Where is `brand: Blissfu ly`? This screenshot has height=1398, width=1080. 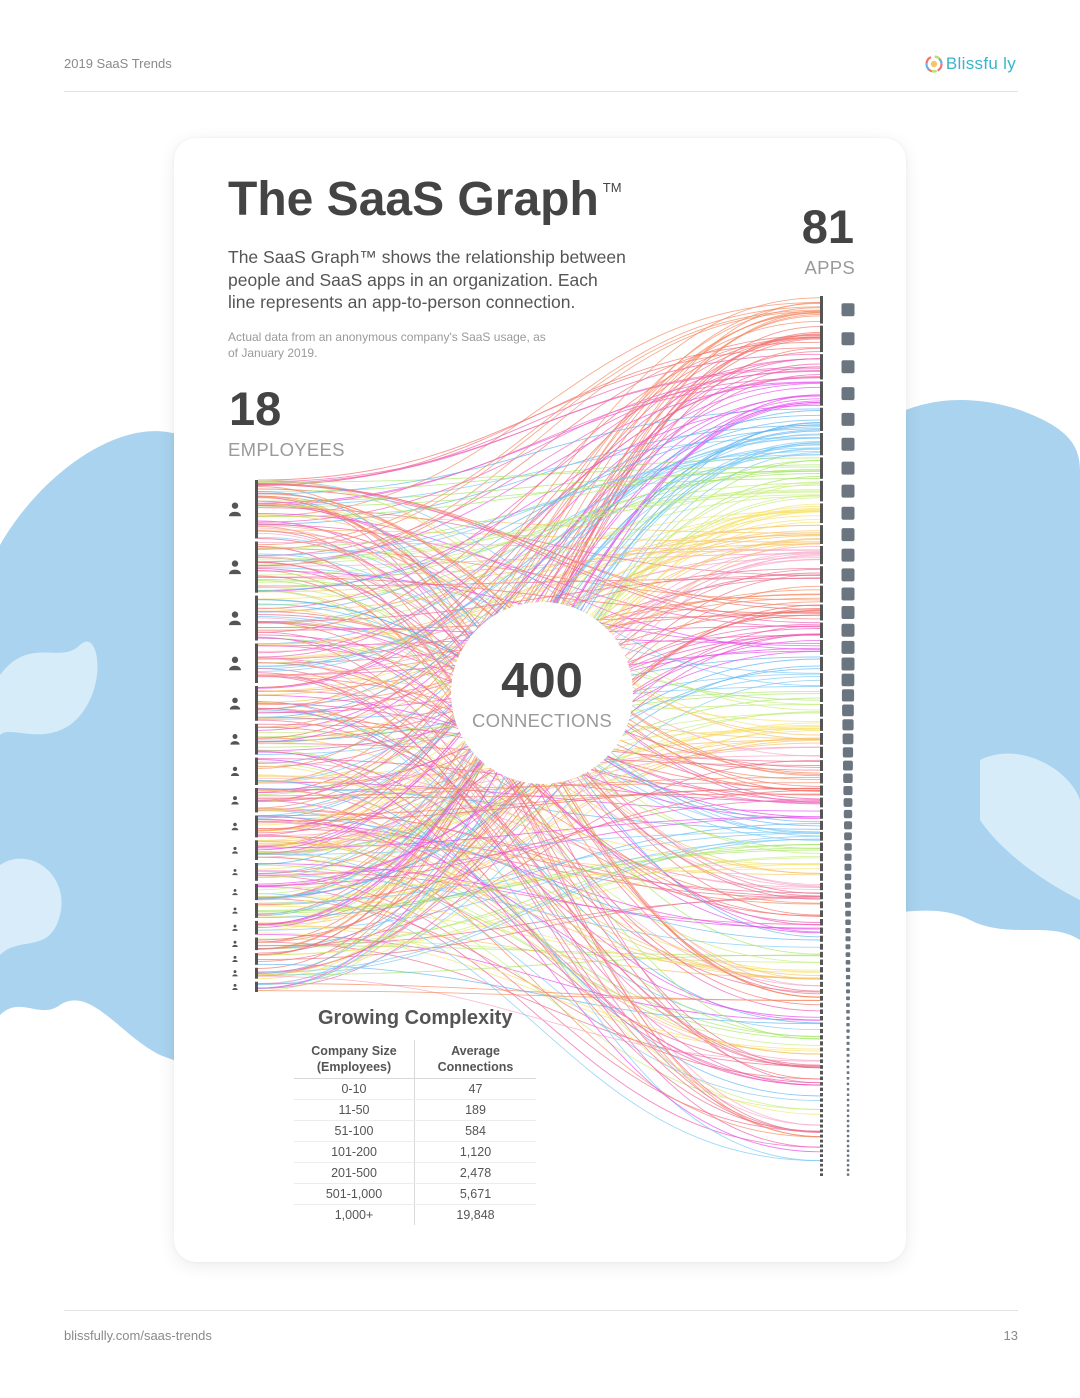 brand: Blissfu ly is located at coordinates (970, 64).